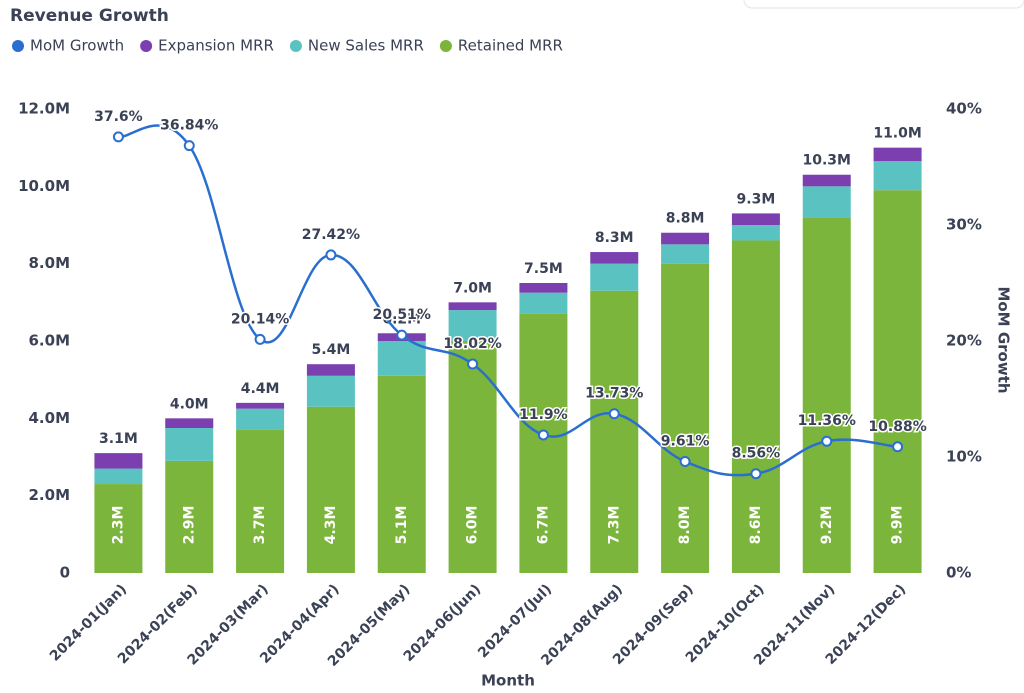 The image size is (1024, 693). I want to click on chart-title: Revenue Growth, so click(89, 16).